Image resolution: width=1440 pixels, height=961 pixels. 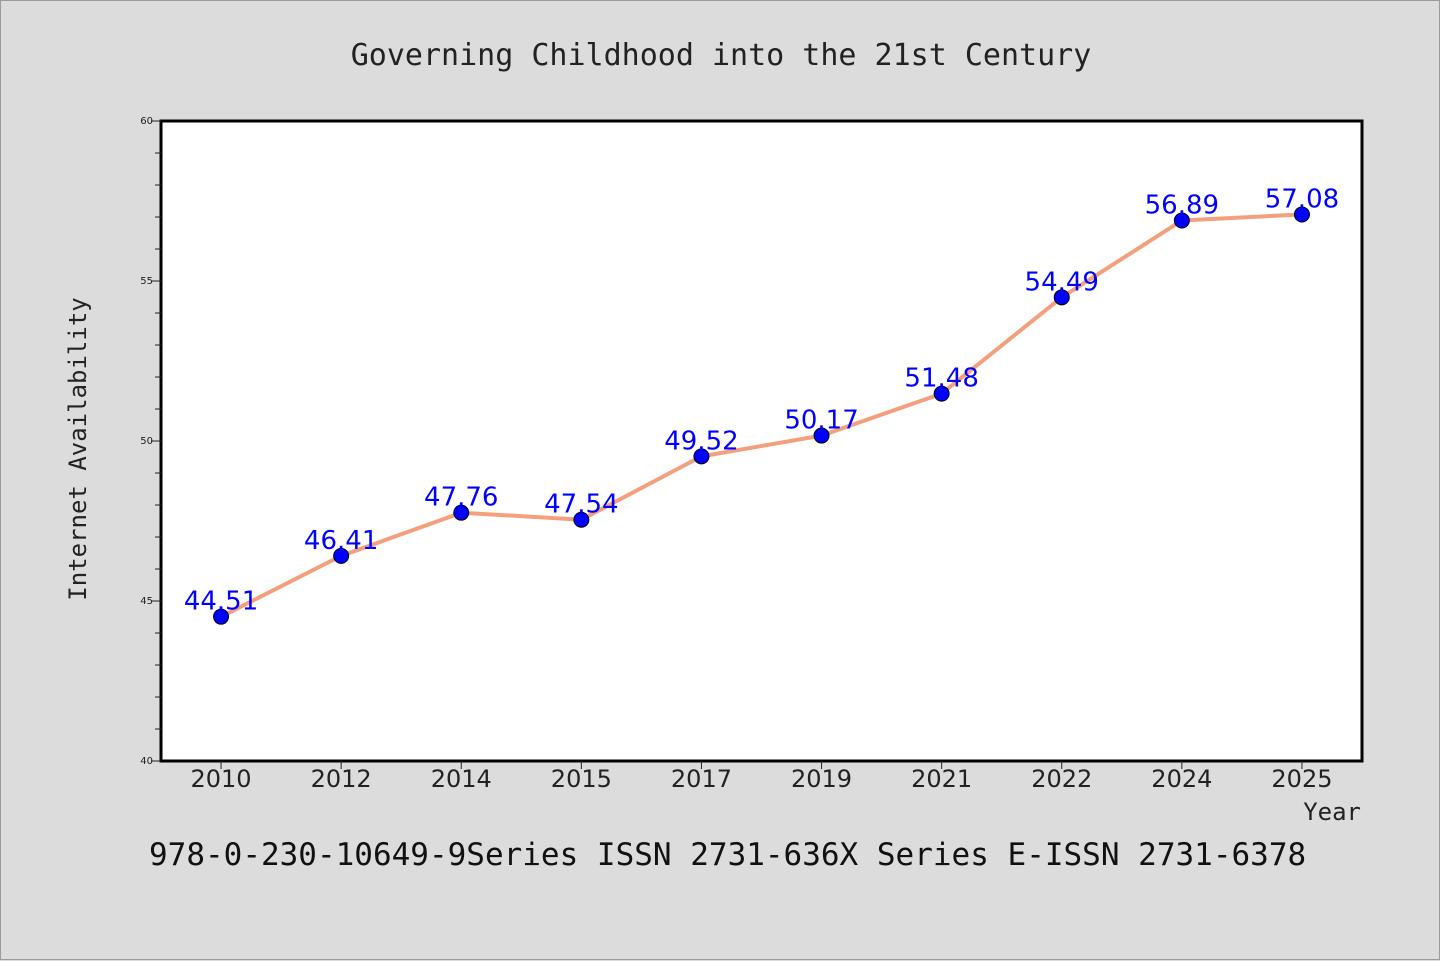 I want to click on y-axis: 40 45 50 55 60, so click(x=150, y=441).